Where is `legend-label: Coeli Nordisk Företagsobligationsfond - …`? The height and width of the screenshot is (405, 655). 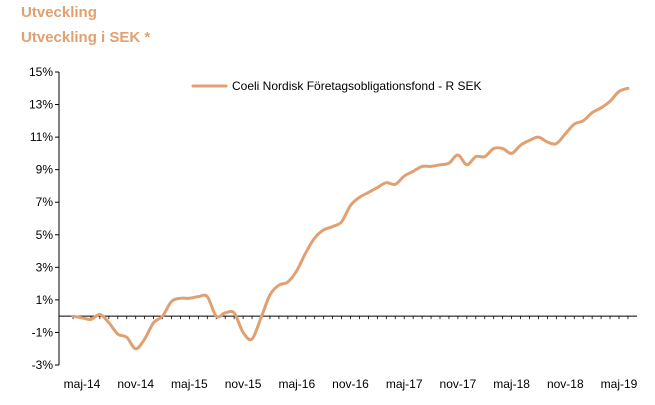 legend-label: Coeli Nordisk Företagsobligationsfond - … is located at coordinates (356, 86).